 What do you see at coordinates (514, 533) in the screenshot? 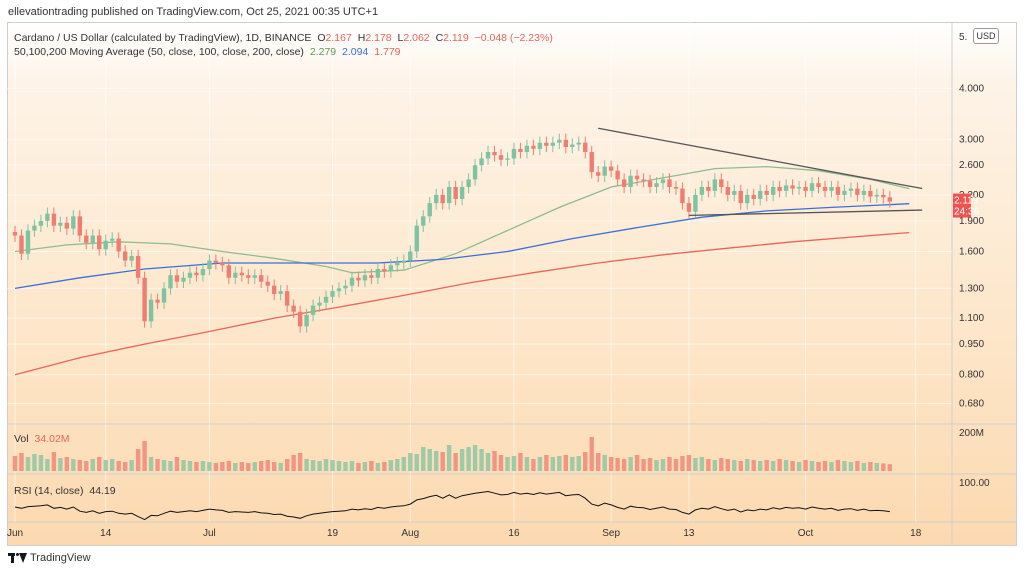
I see `x-tick-label: 16` at bounding box center [514, 533].